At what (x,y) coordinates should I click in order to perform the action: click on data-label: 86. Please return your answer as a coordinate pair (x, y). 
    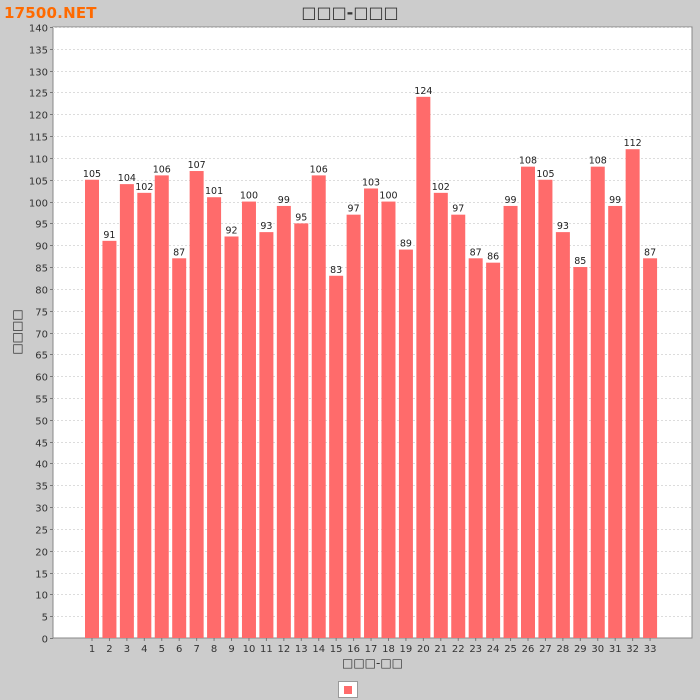
    Looking at the image, I should click on (493, 257).